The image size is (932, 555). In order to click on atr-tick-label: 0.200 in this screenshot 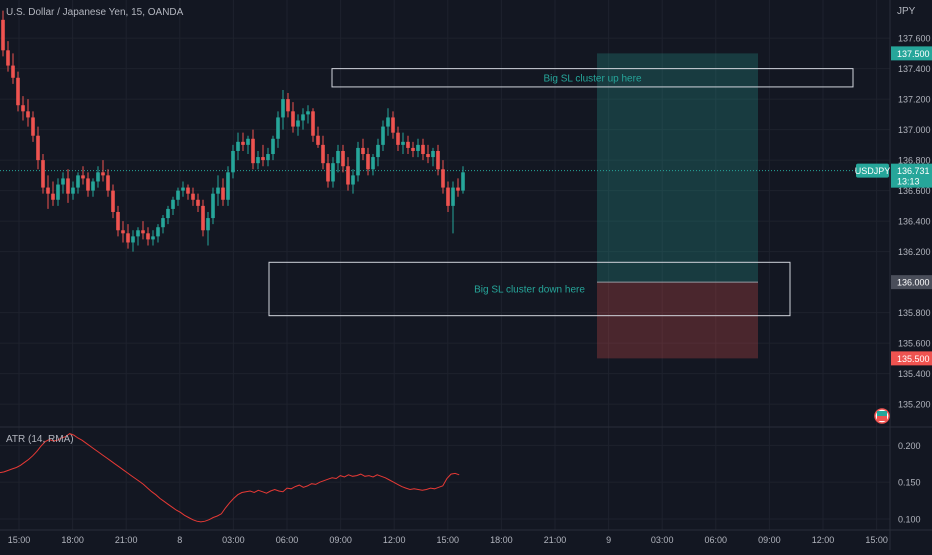, I will do `click(909, 446)`.